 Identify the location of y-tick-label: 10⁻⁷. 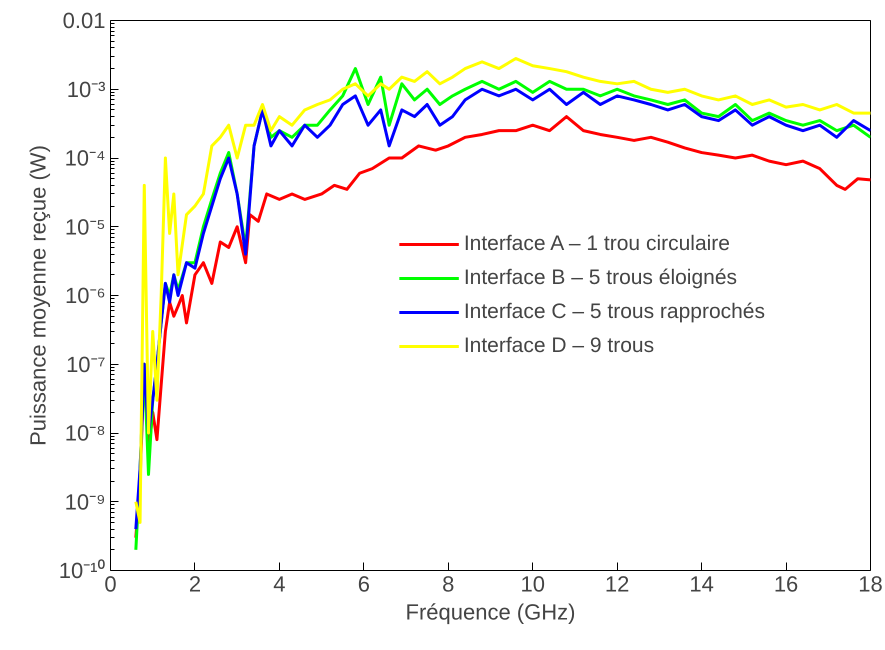
(86, 364).